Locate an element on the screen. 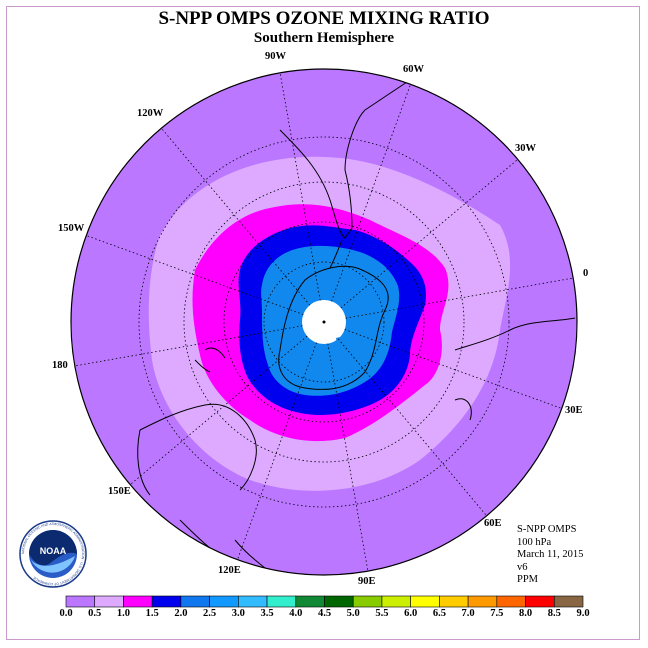  lon-label-150e: 150E is located at coordinates (119, 491).